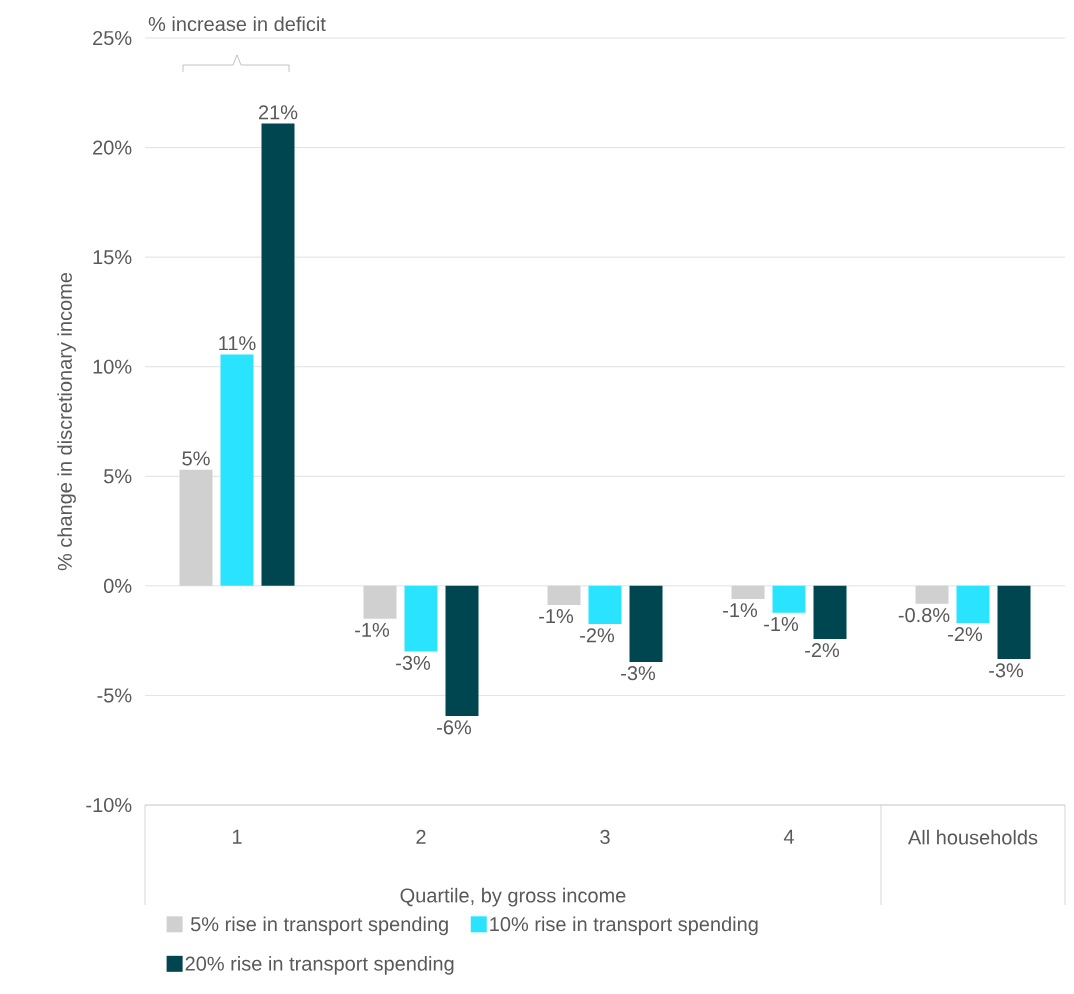 This screenshot has width=1074, height=994. I want to click on y-tick-label: 10%, so click(112, 366).